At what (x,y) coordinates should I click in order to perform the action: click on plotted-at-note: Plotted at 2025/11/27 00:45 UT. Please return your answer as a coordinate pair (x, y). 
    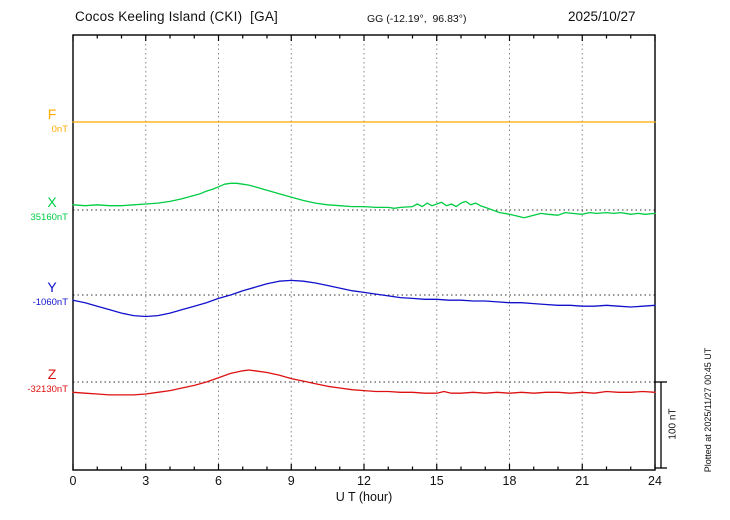
    Looking at the image, I should click on (708, 410).